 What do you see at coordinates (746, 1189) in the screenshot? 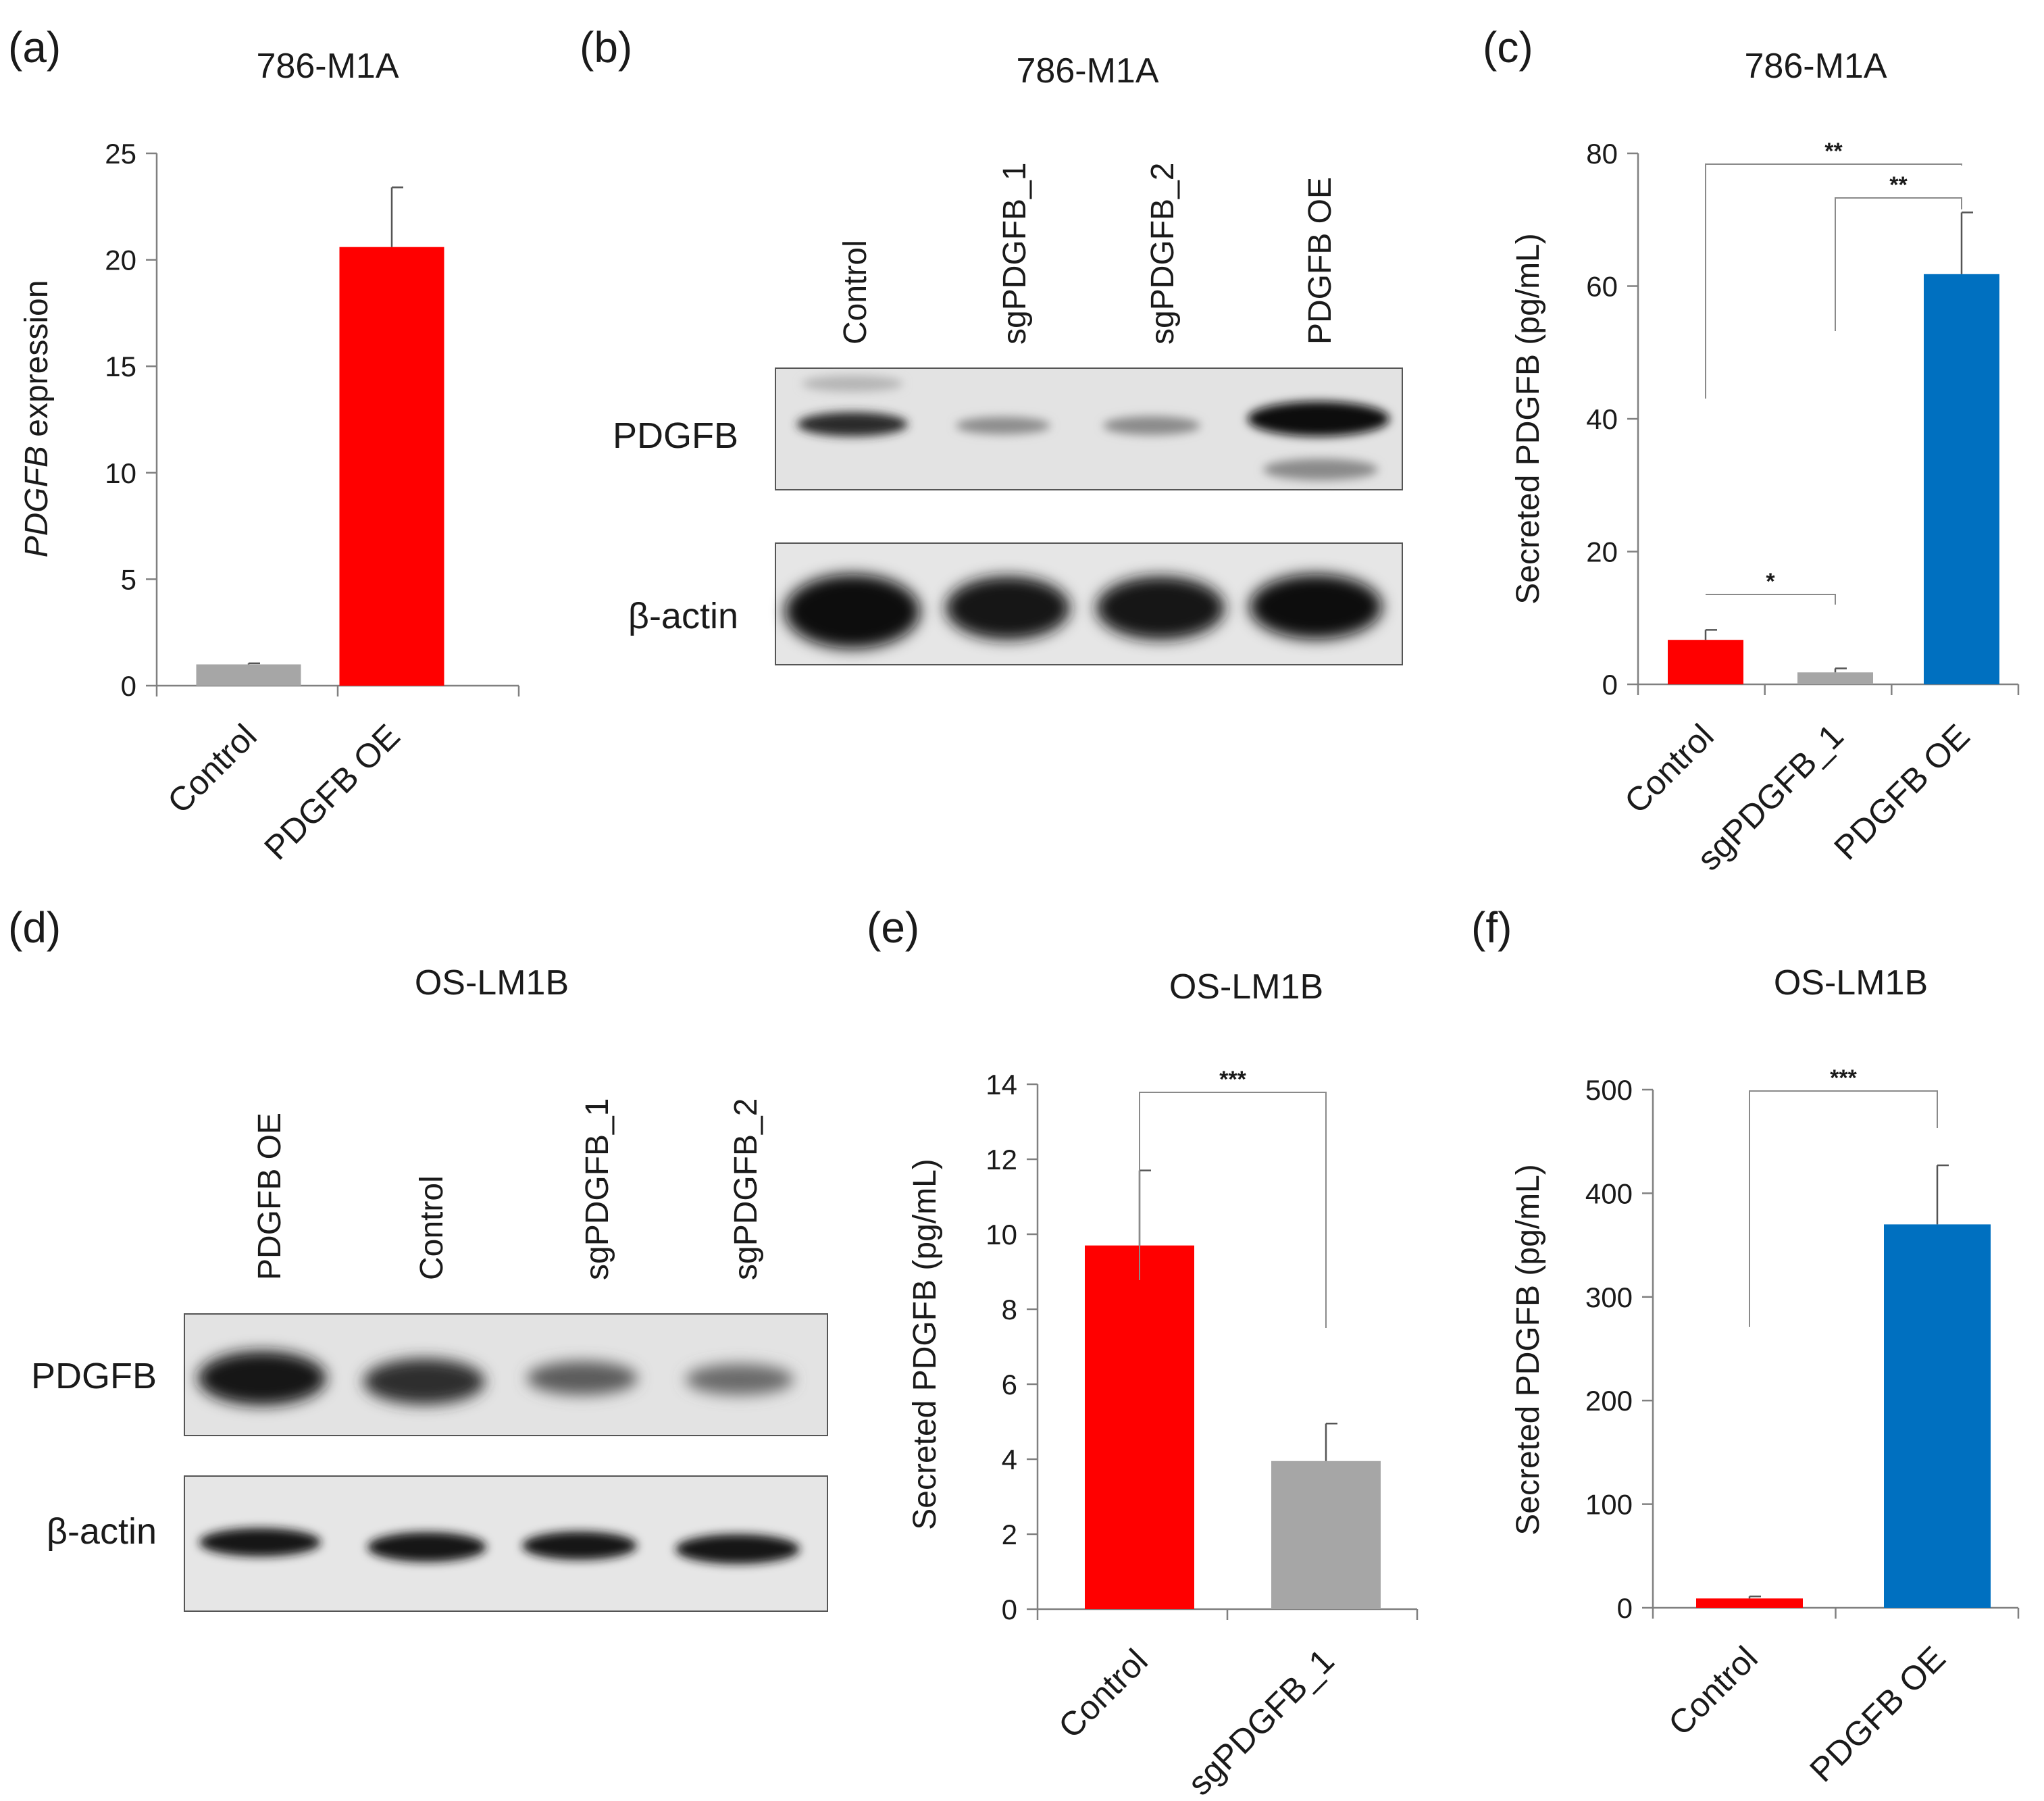
I see `blot-d-lane-label: sgPDGFB_2` at bounding box center [746, 1189].